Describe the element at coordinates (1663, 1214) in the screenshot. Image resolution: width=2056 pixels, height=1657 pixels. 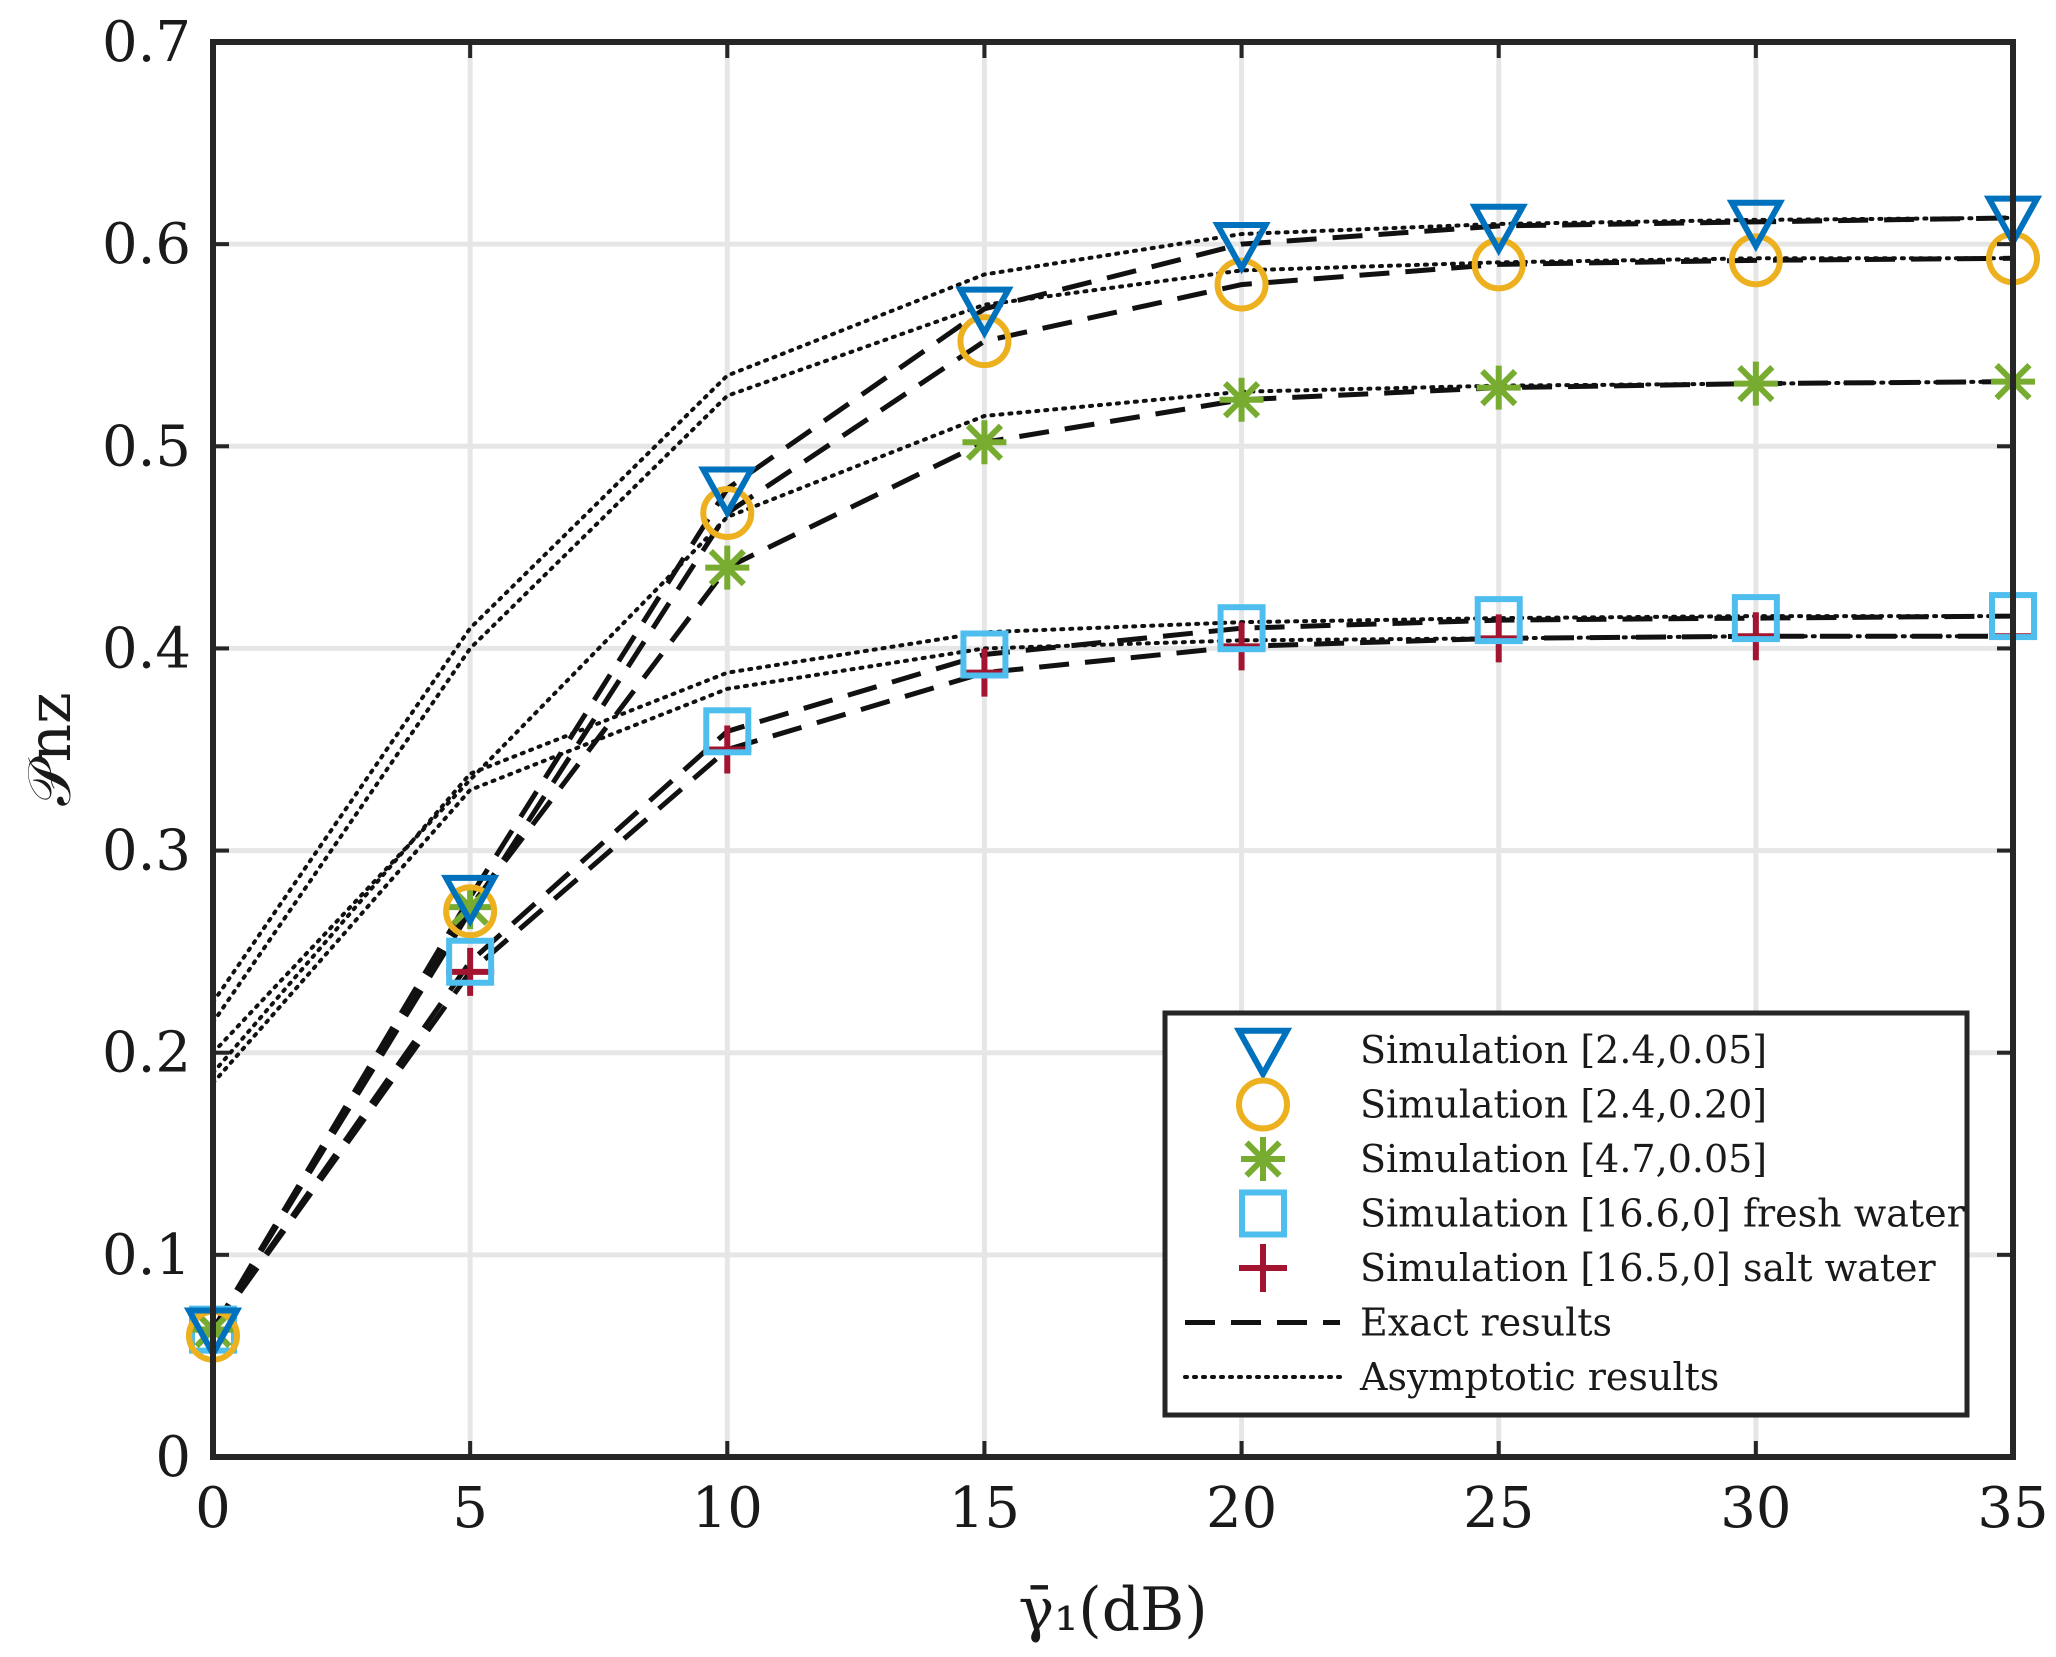
I see `legend-entry-label: Simulation [16.6,0] fresh water` at that location.